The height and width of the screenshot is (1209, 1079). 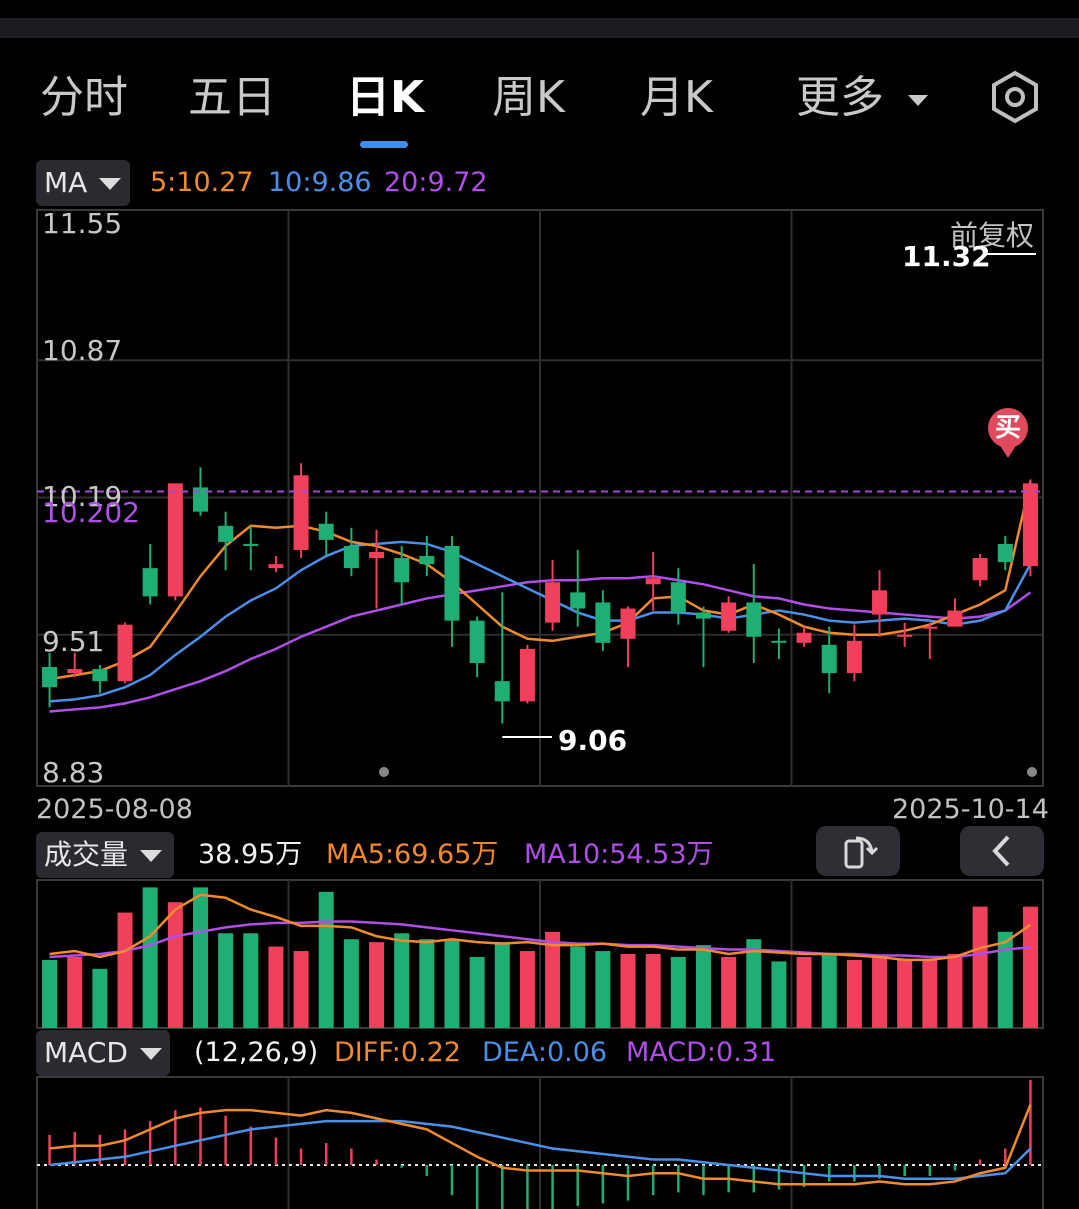 I want to click on volume-chart, so click(x=539, y=954).